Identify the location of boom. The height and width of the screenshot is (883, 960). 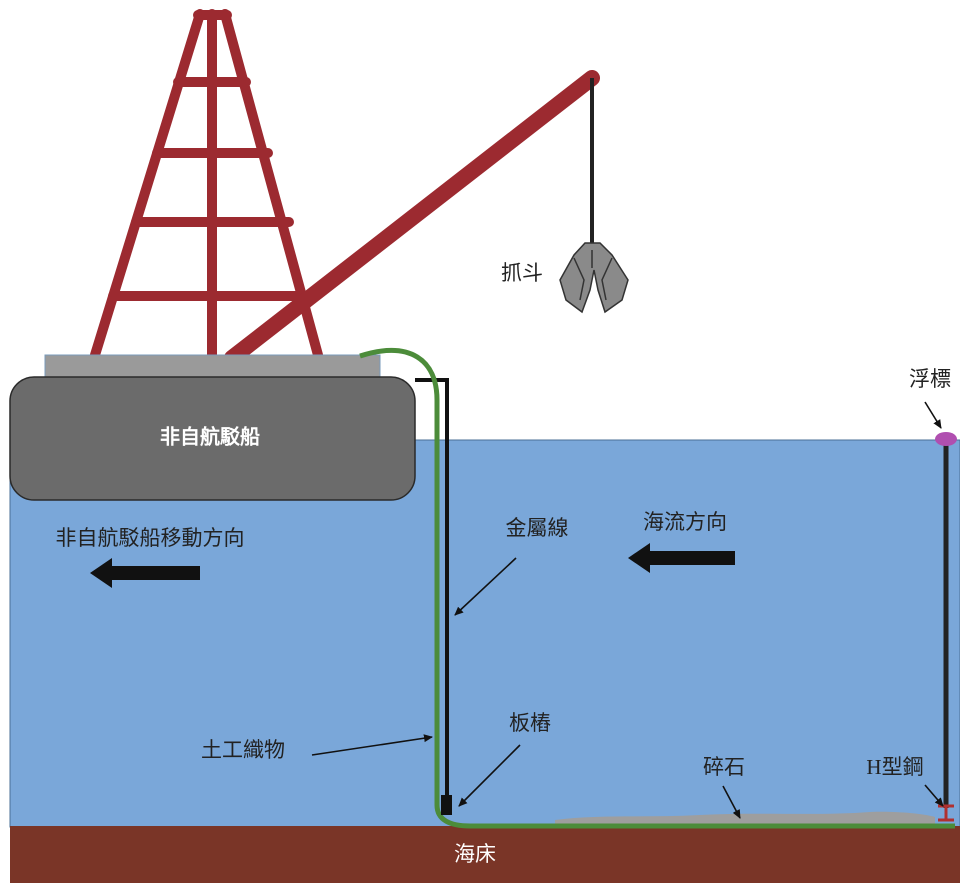
(412, 218).